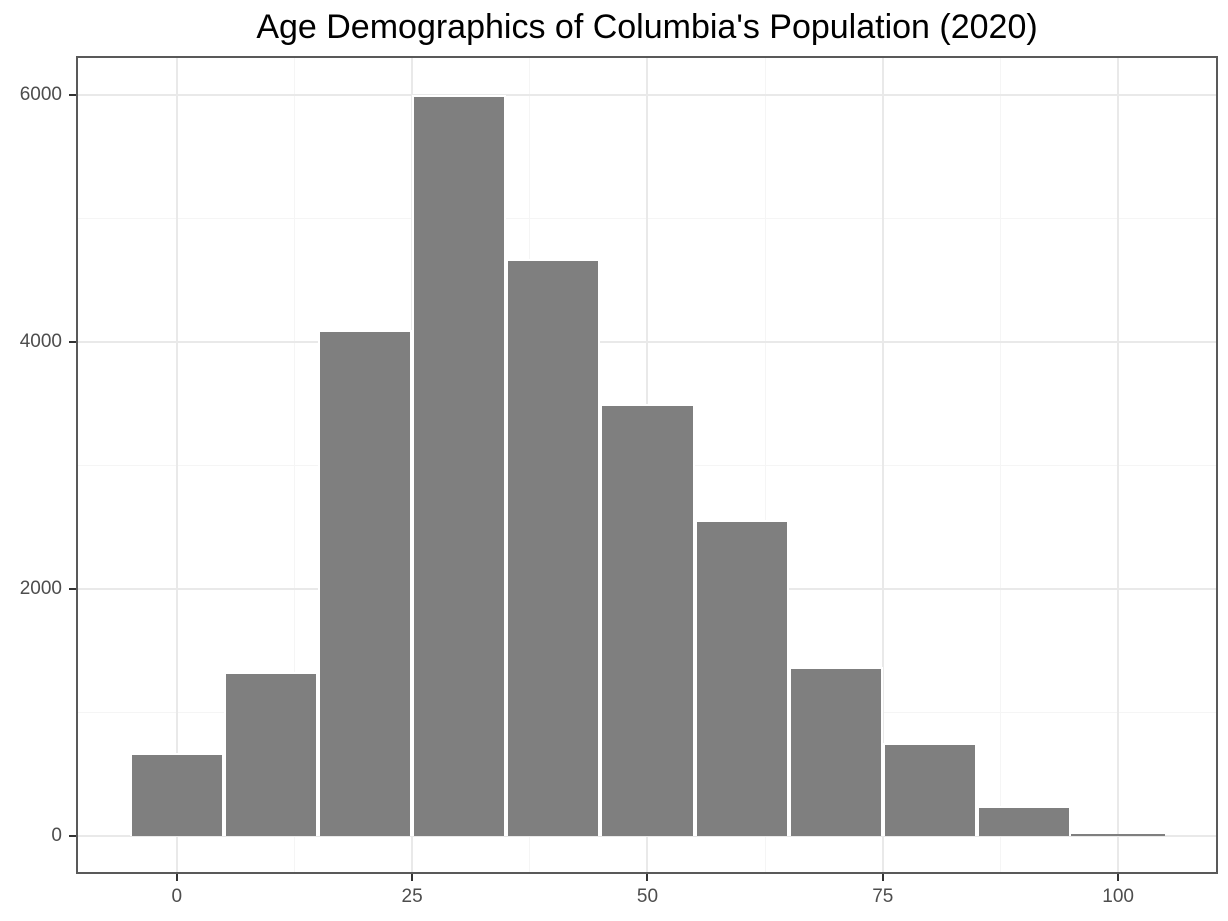 The width and height of the screenshot is (1228, 921). Describe the element at coordinates (647, 896) in the screenshot. I see `x-tick-label: 50` at that location.